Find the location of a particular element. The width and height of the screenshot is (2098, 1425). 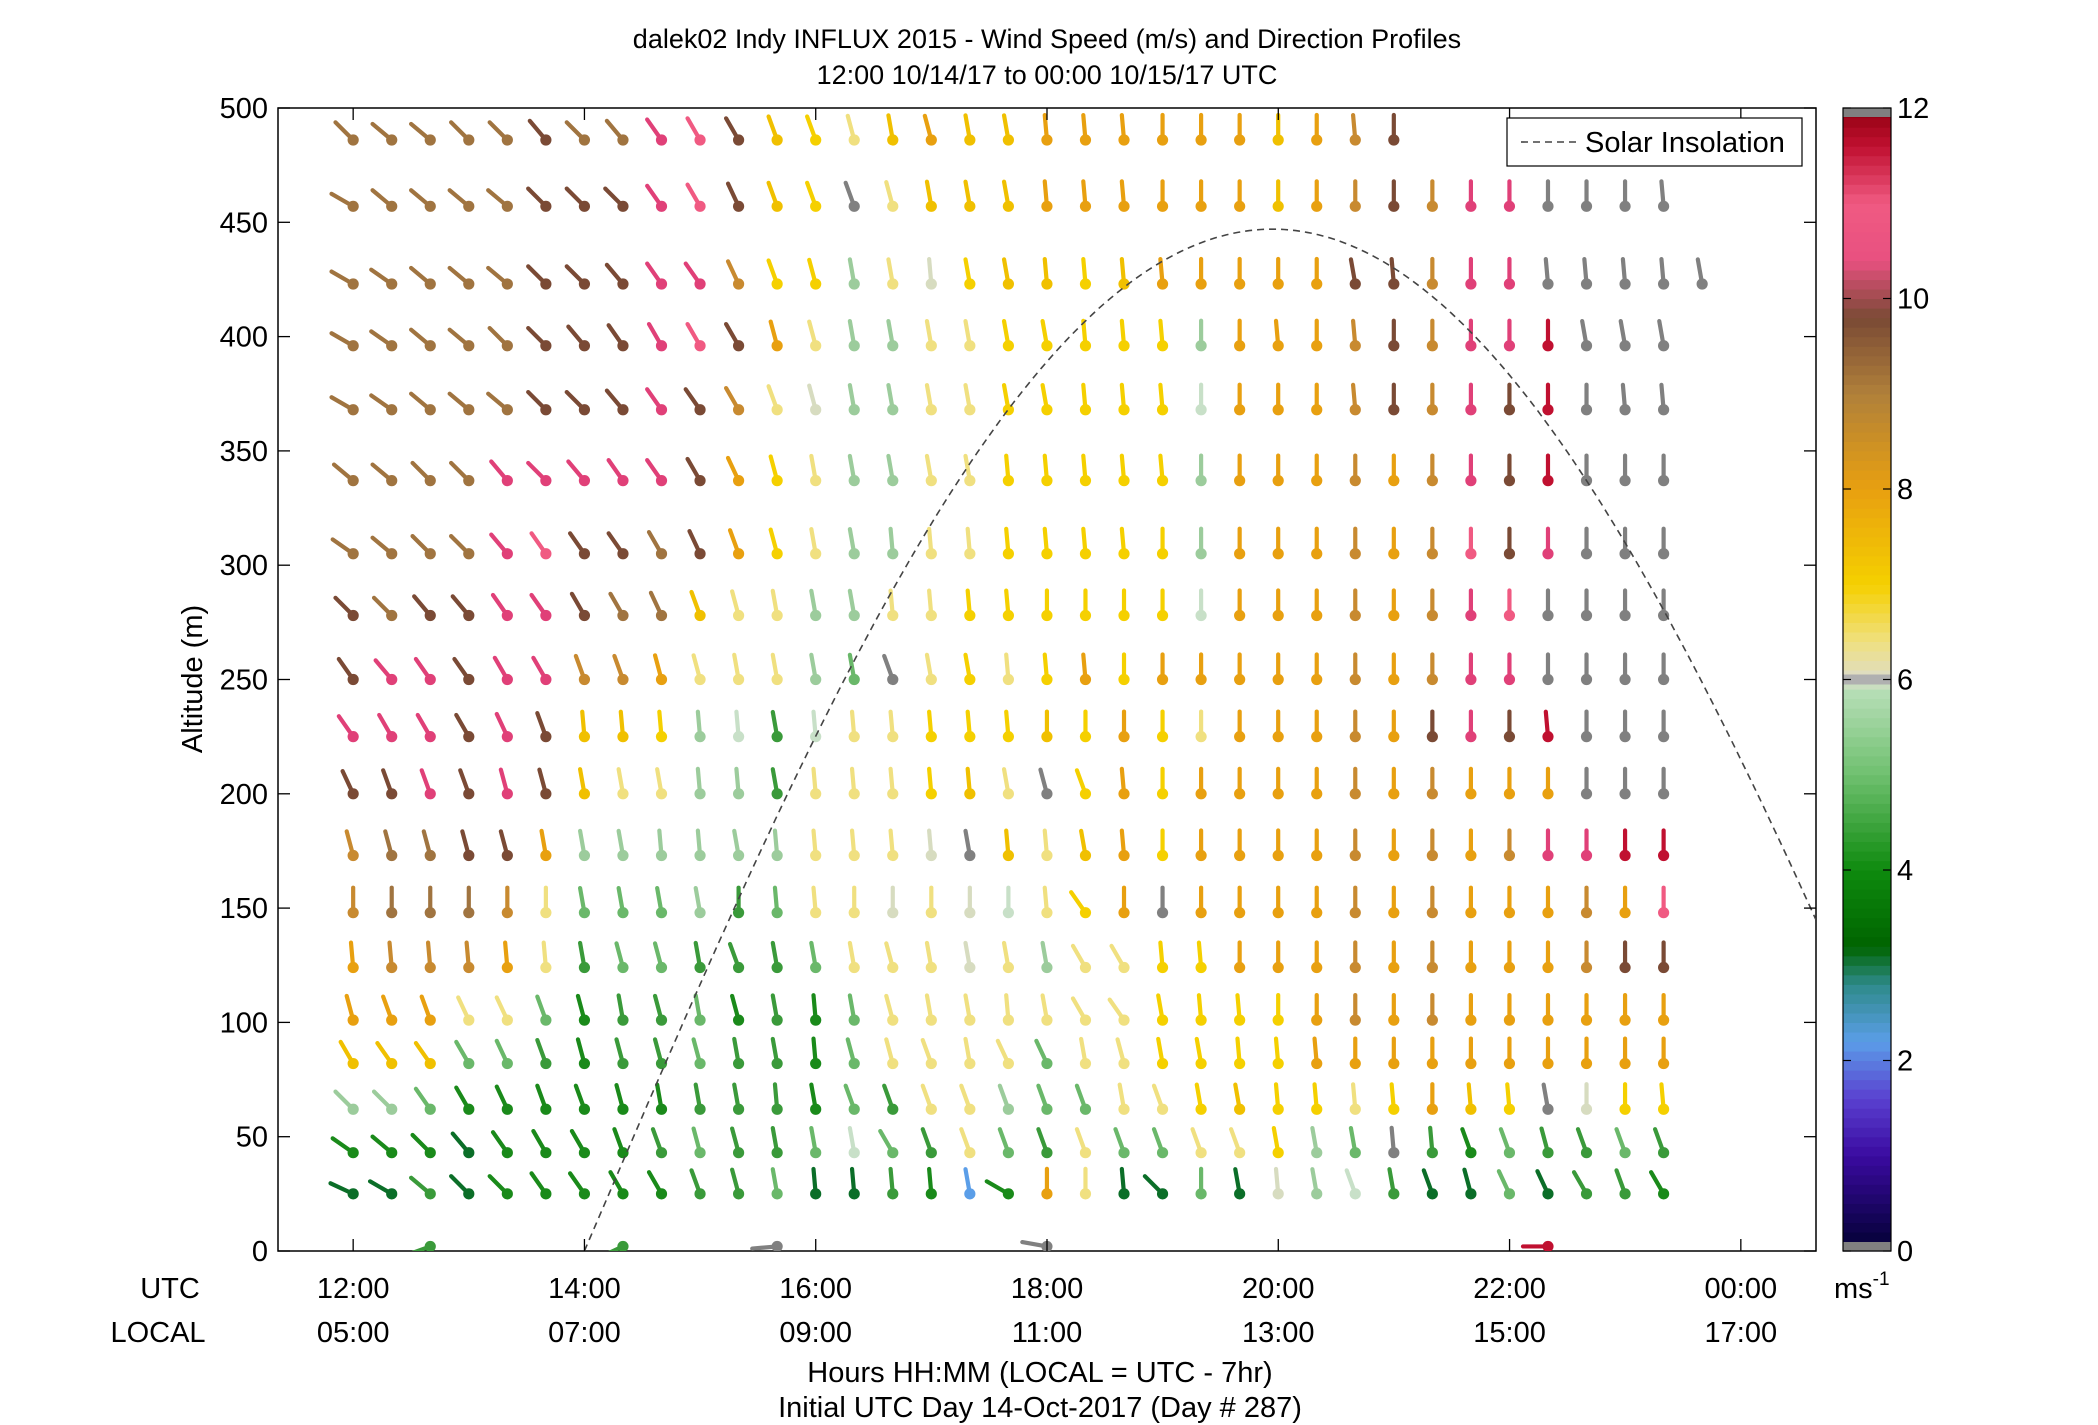

y-tick-label: 250 is located at coordinates (244, 681).